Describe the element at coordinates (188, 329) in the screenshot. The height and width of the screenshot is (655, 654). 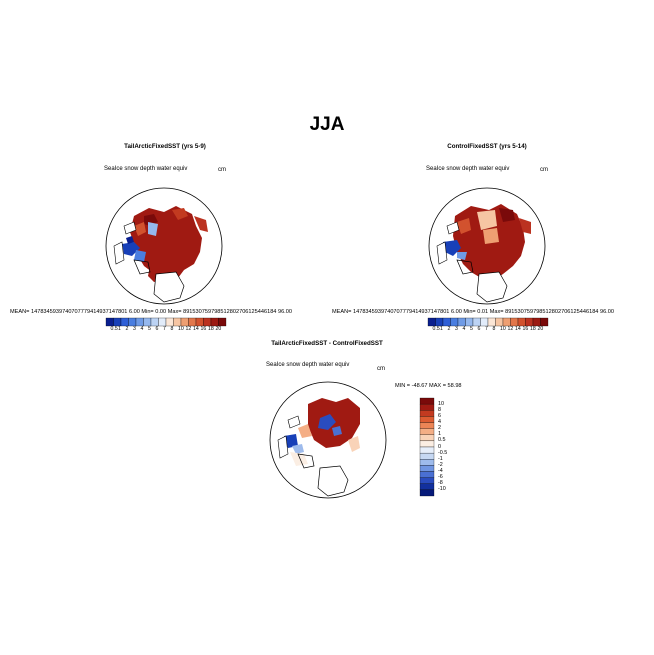
I see `colorbar-tick-label: 12` at that location.